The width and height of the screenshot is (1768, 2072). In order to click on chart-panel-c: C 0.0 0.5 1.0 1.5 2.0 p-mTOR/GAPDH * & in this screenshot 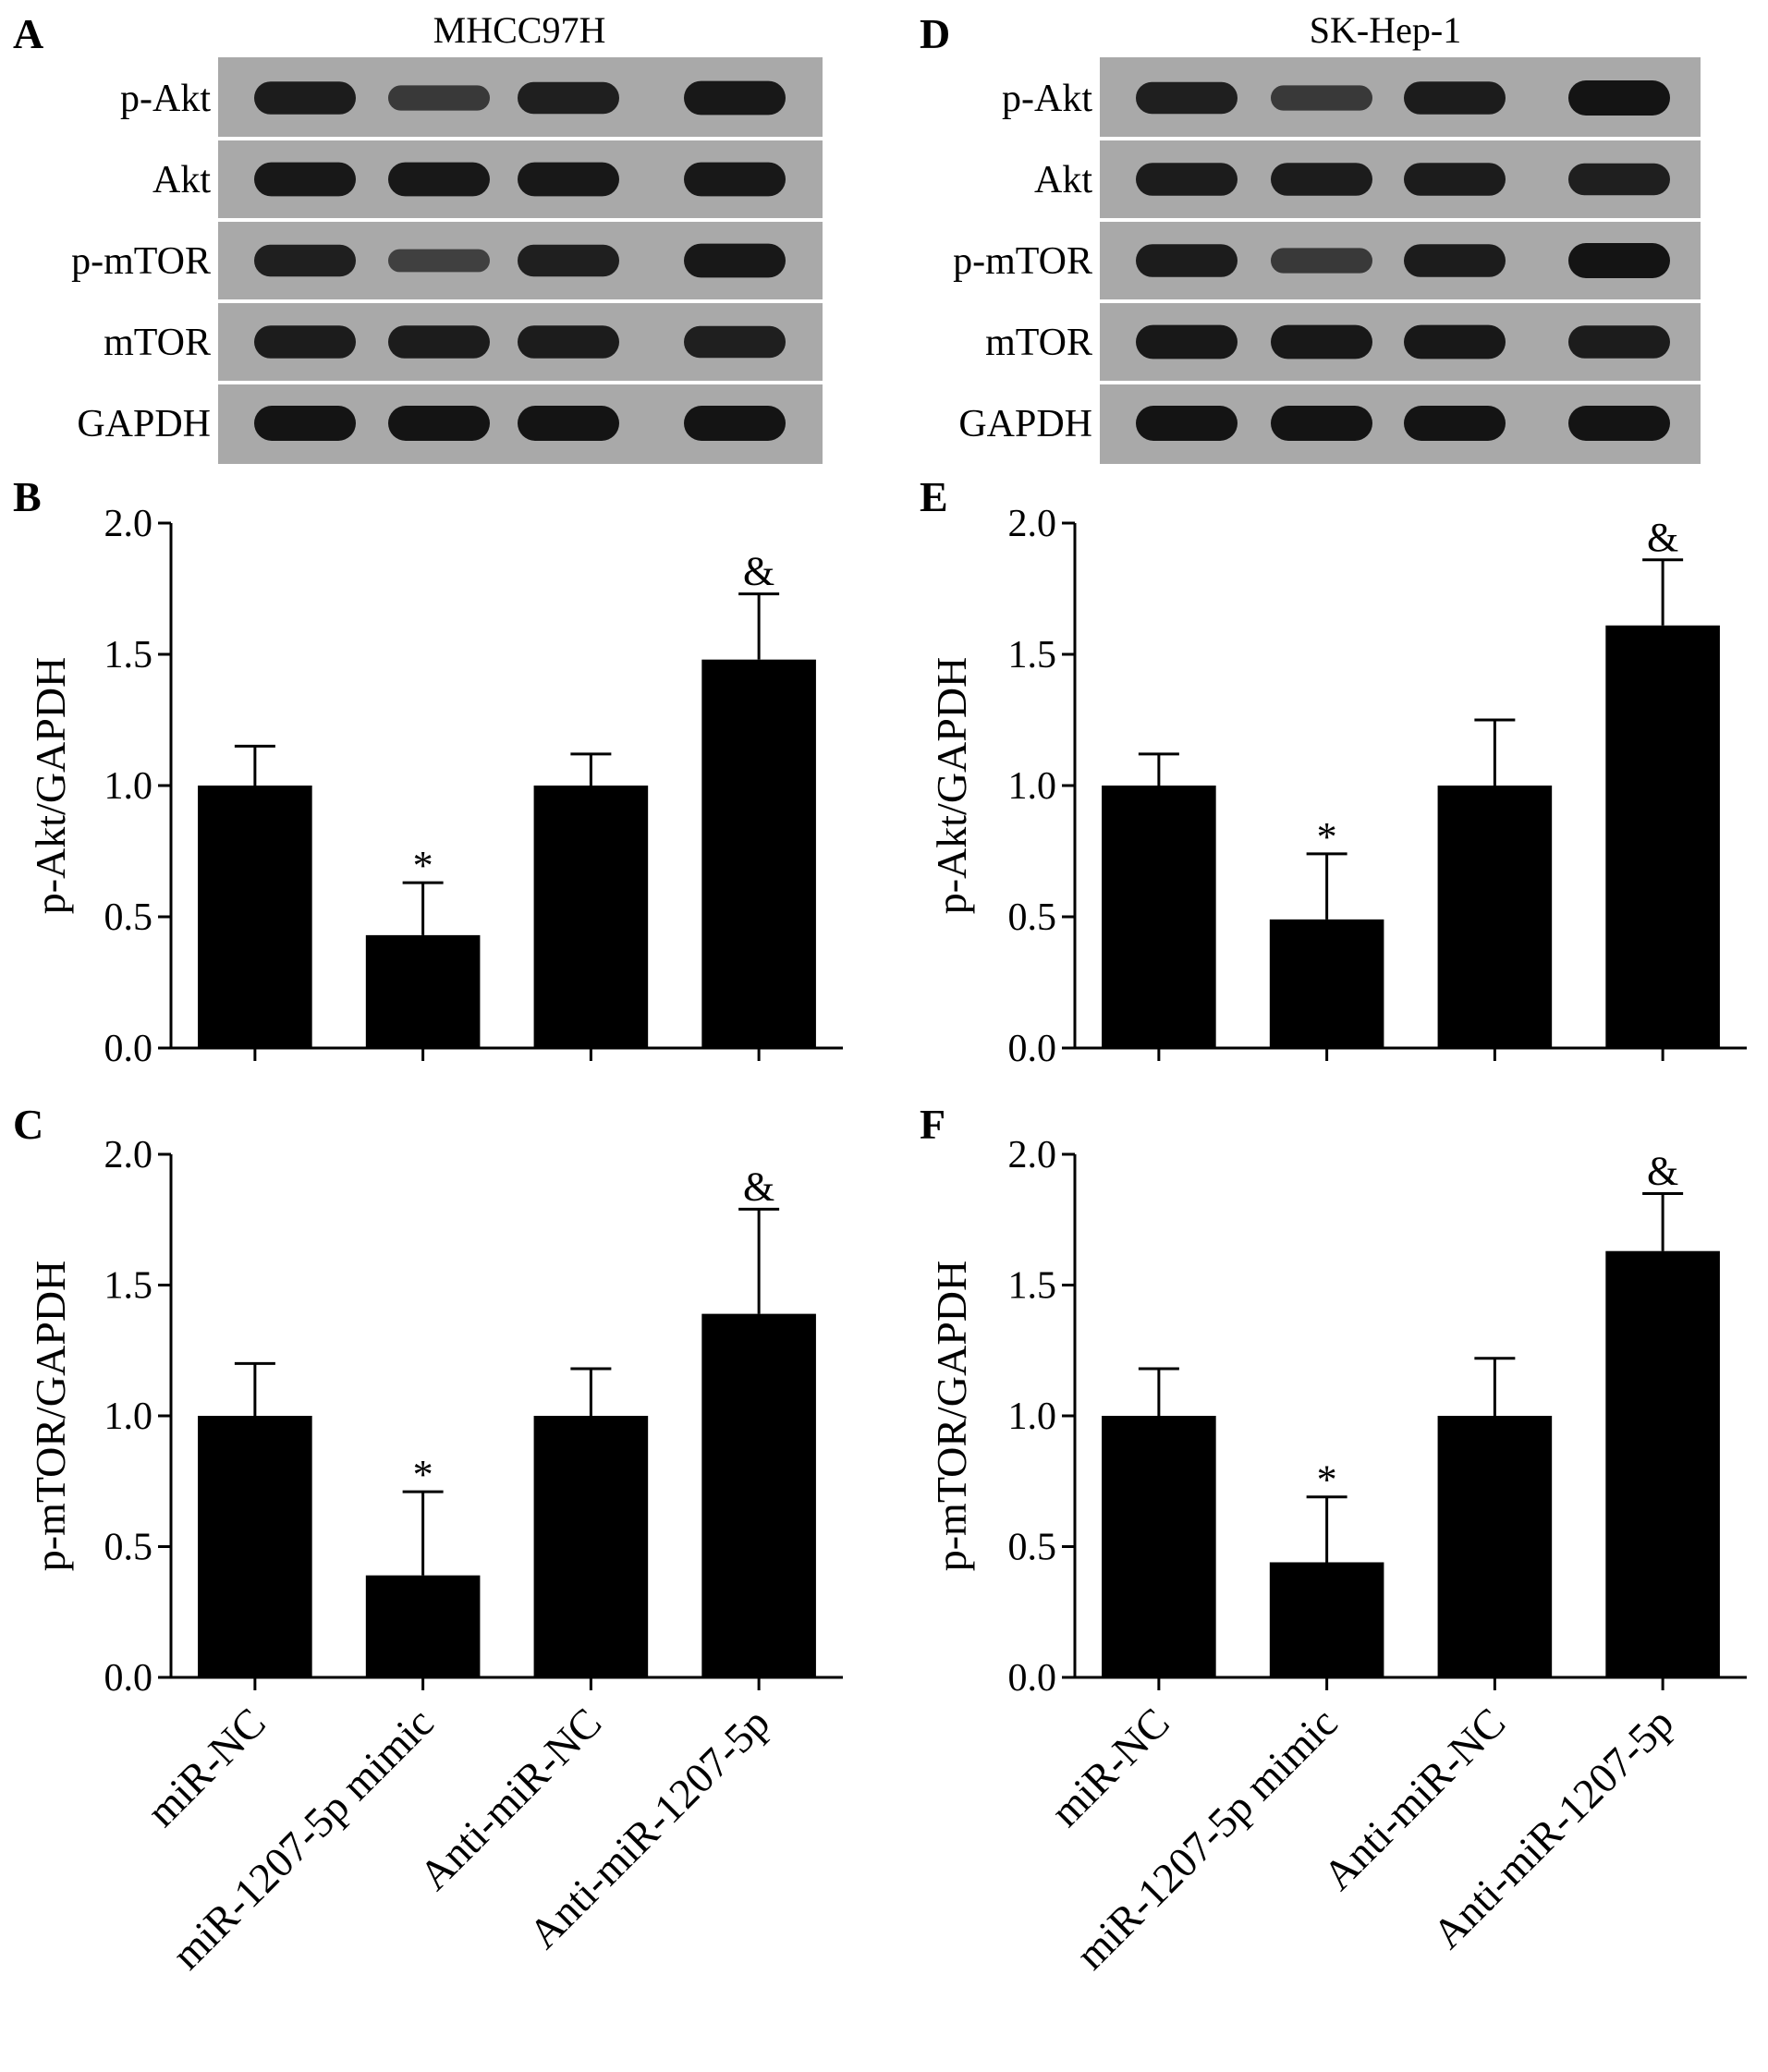, I will do `click(428, 1400)`.